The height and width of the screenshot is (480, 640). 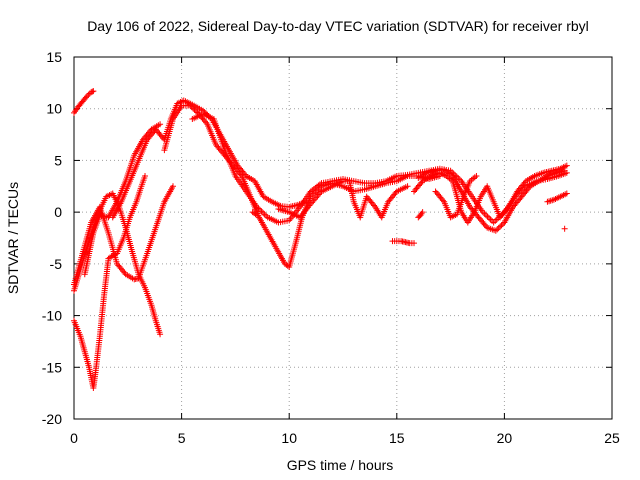 I want to click on y-tick-label: -20, so click(x=52, y=419).